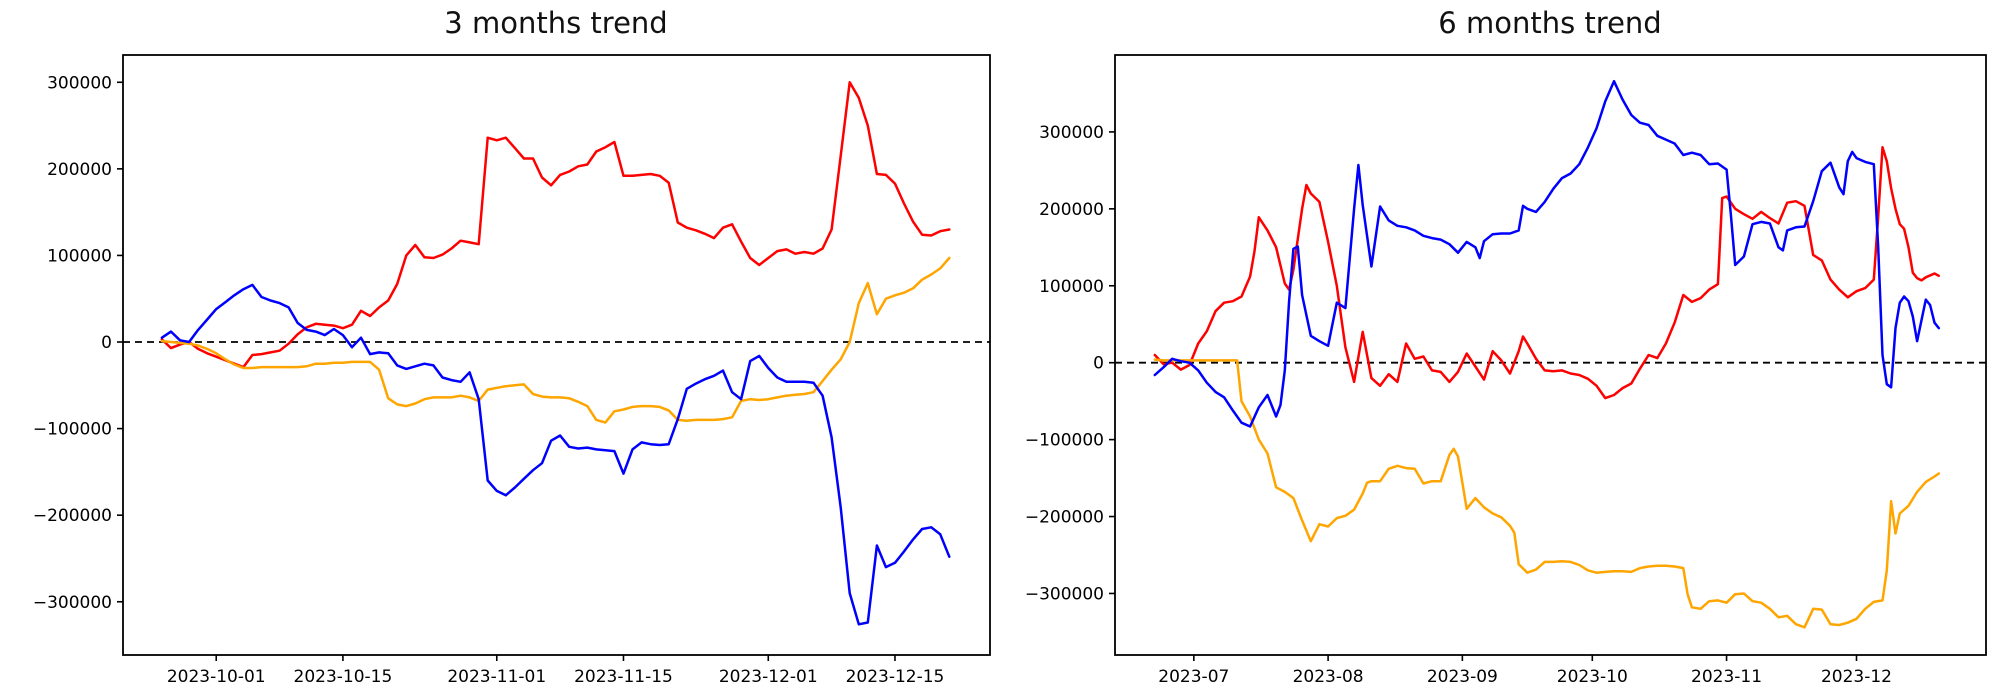 The image size is (2000, 700). Describe the element at coordinates (1328, 677) in the screenshot. I see `x-tick-label: 2023-08` at that location.